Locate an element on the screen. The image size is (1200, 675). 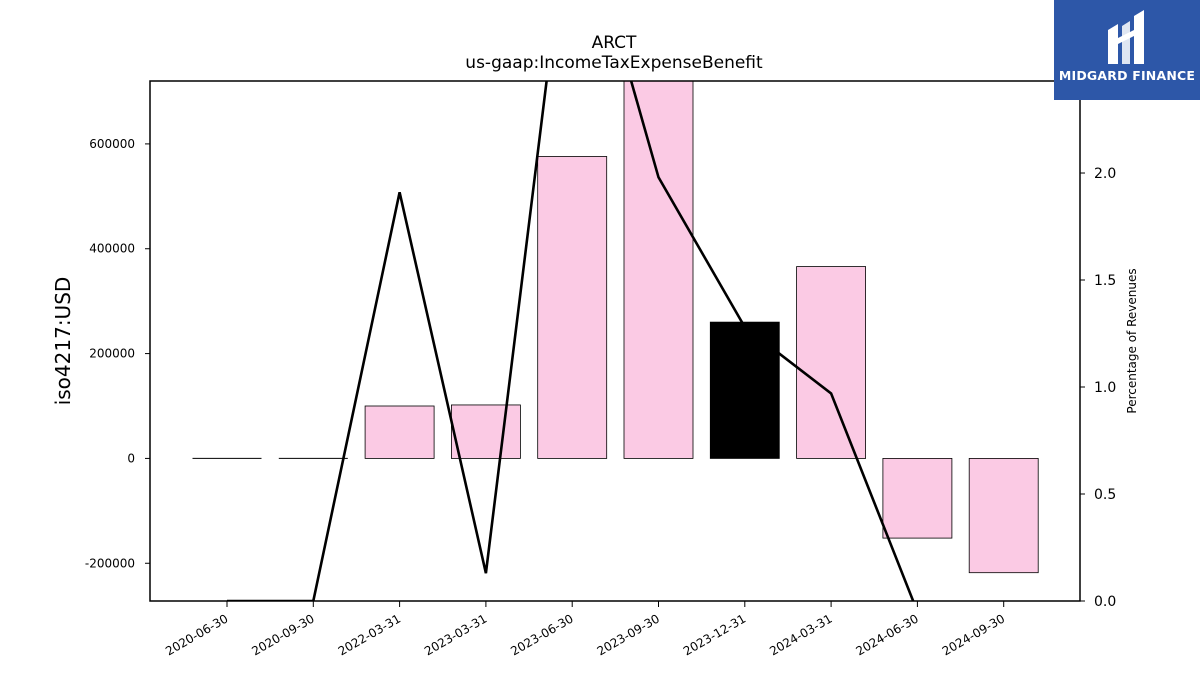
brand-logo: MIDGARD FINANCE is located at coordinates (1127, 50).